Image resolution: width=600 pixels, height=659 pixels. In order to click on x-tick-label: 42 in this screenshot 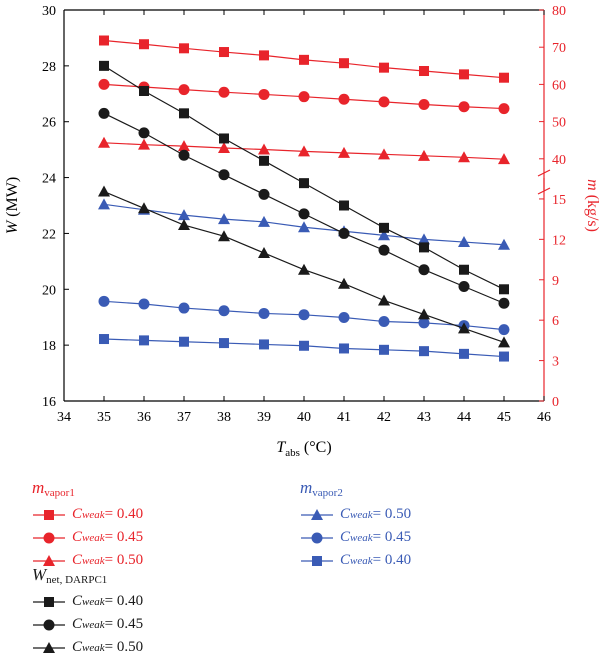, I will do `click(384, 417)`.